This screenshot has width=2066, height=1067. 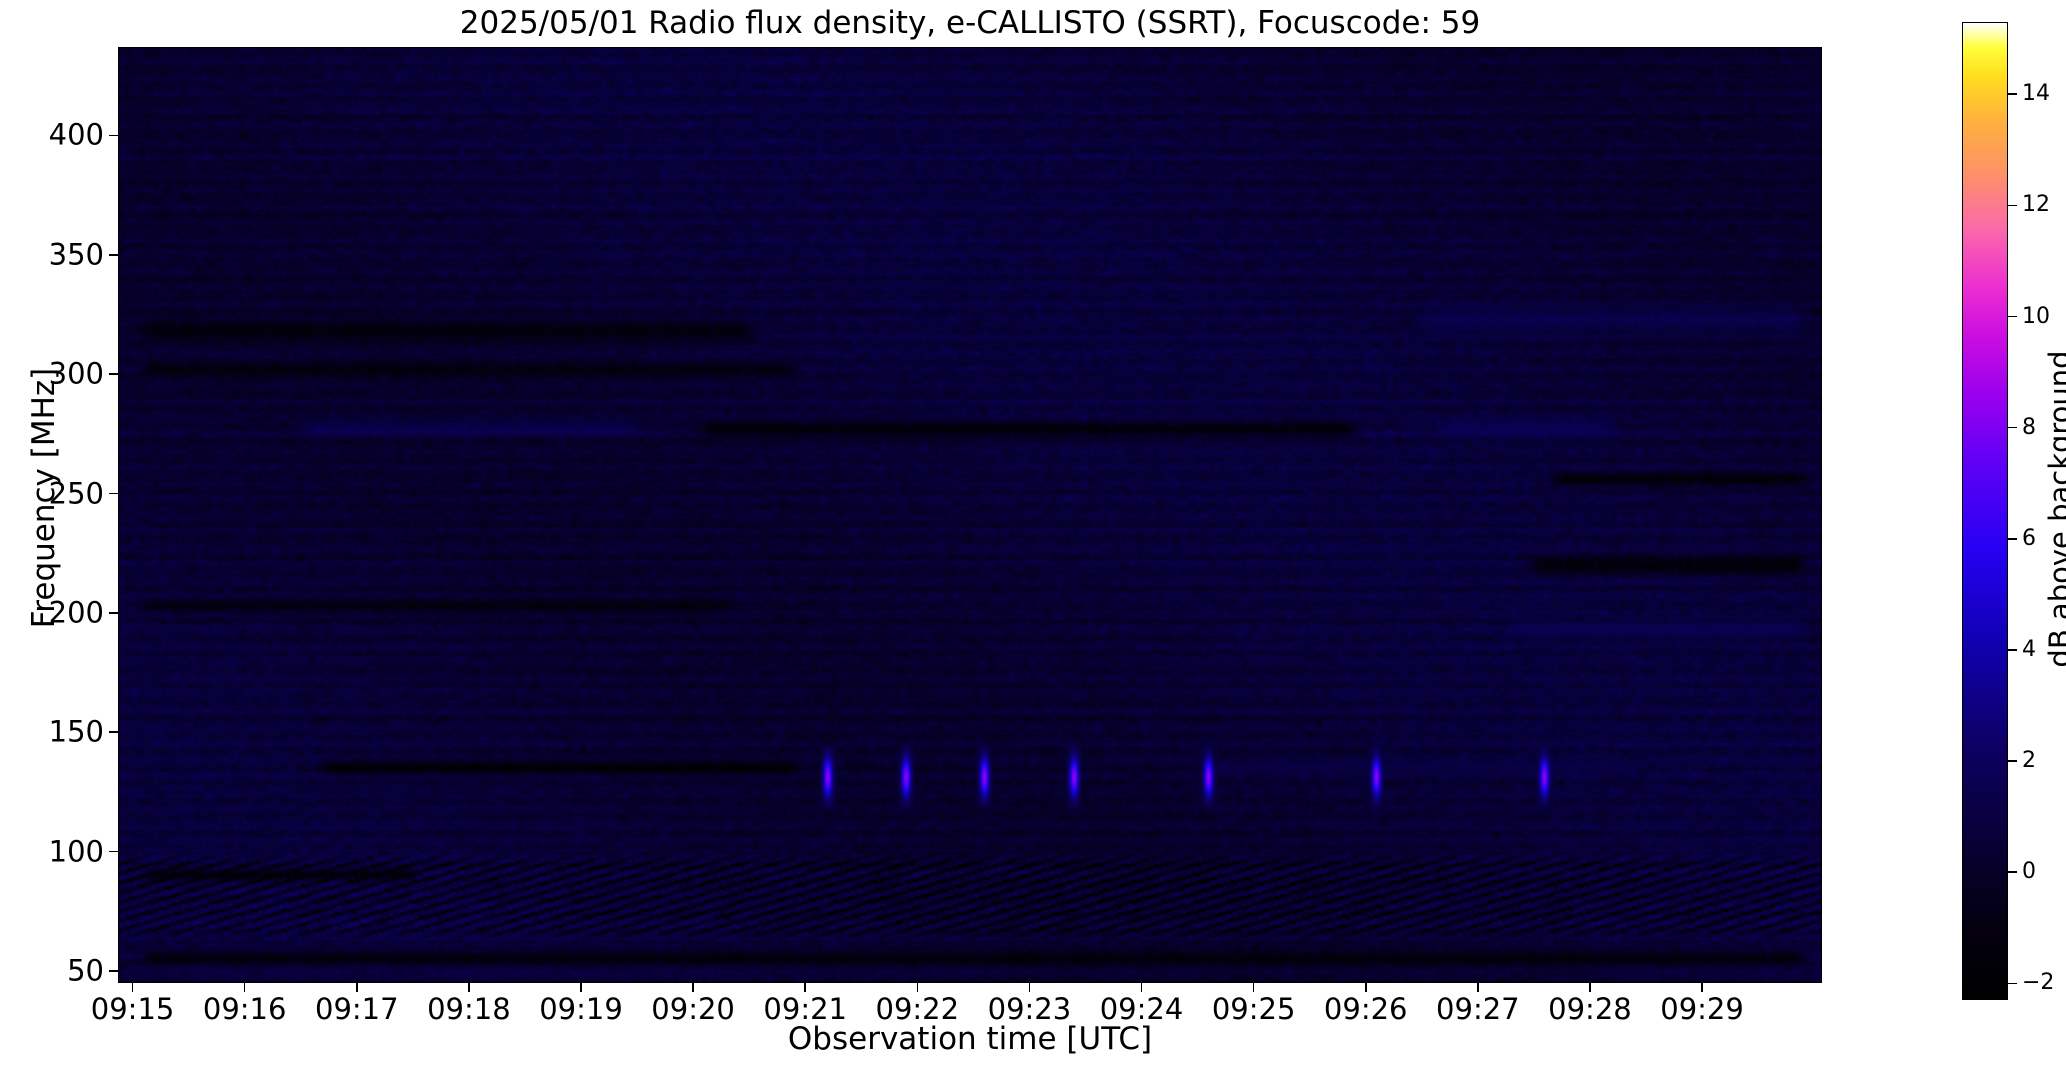 I want to click on colorbar-tick-label: 6, so click(x=2029, y=538).